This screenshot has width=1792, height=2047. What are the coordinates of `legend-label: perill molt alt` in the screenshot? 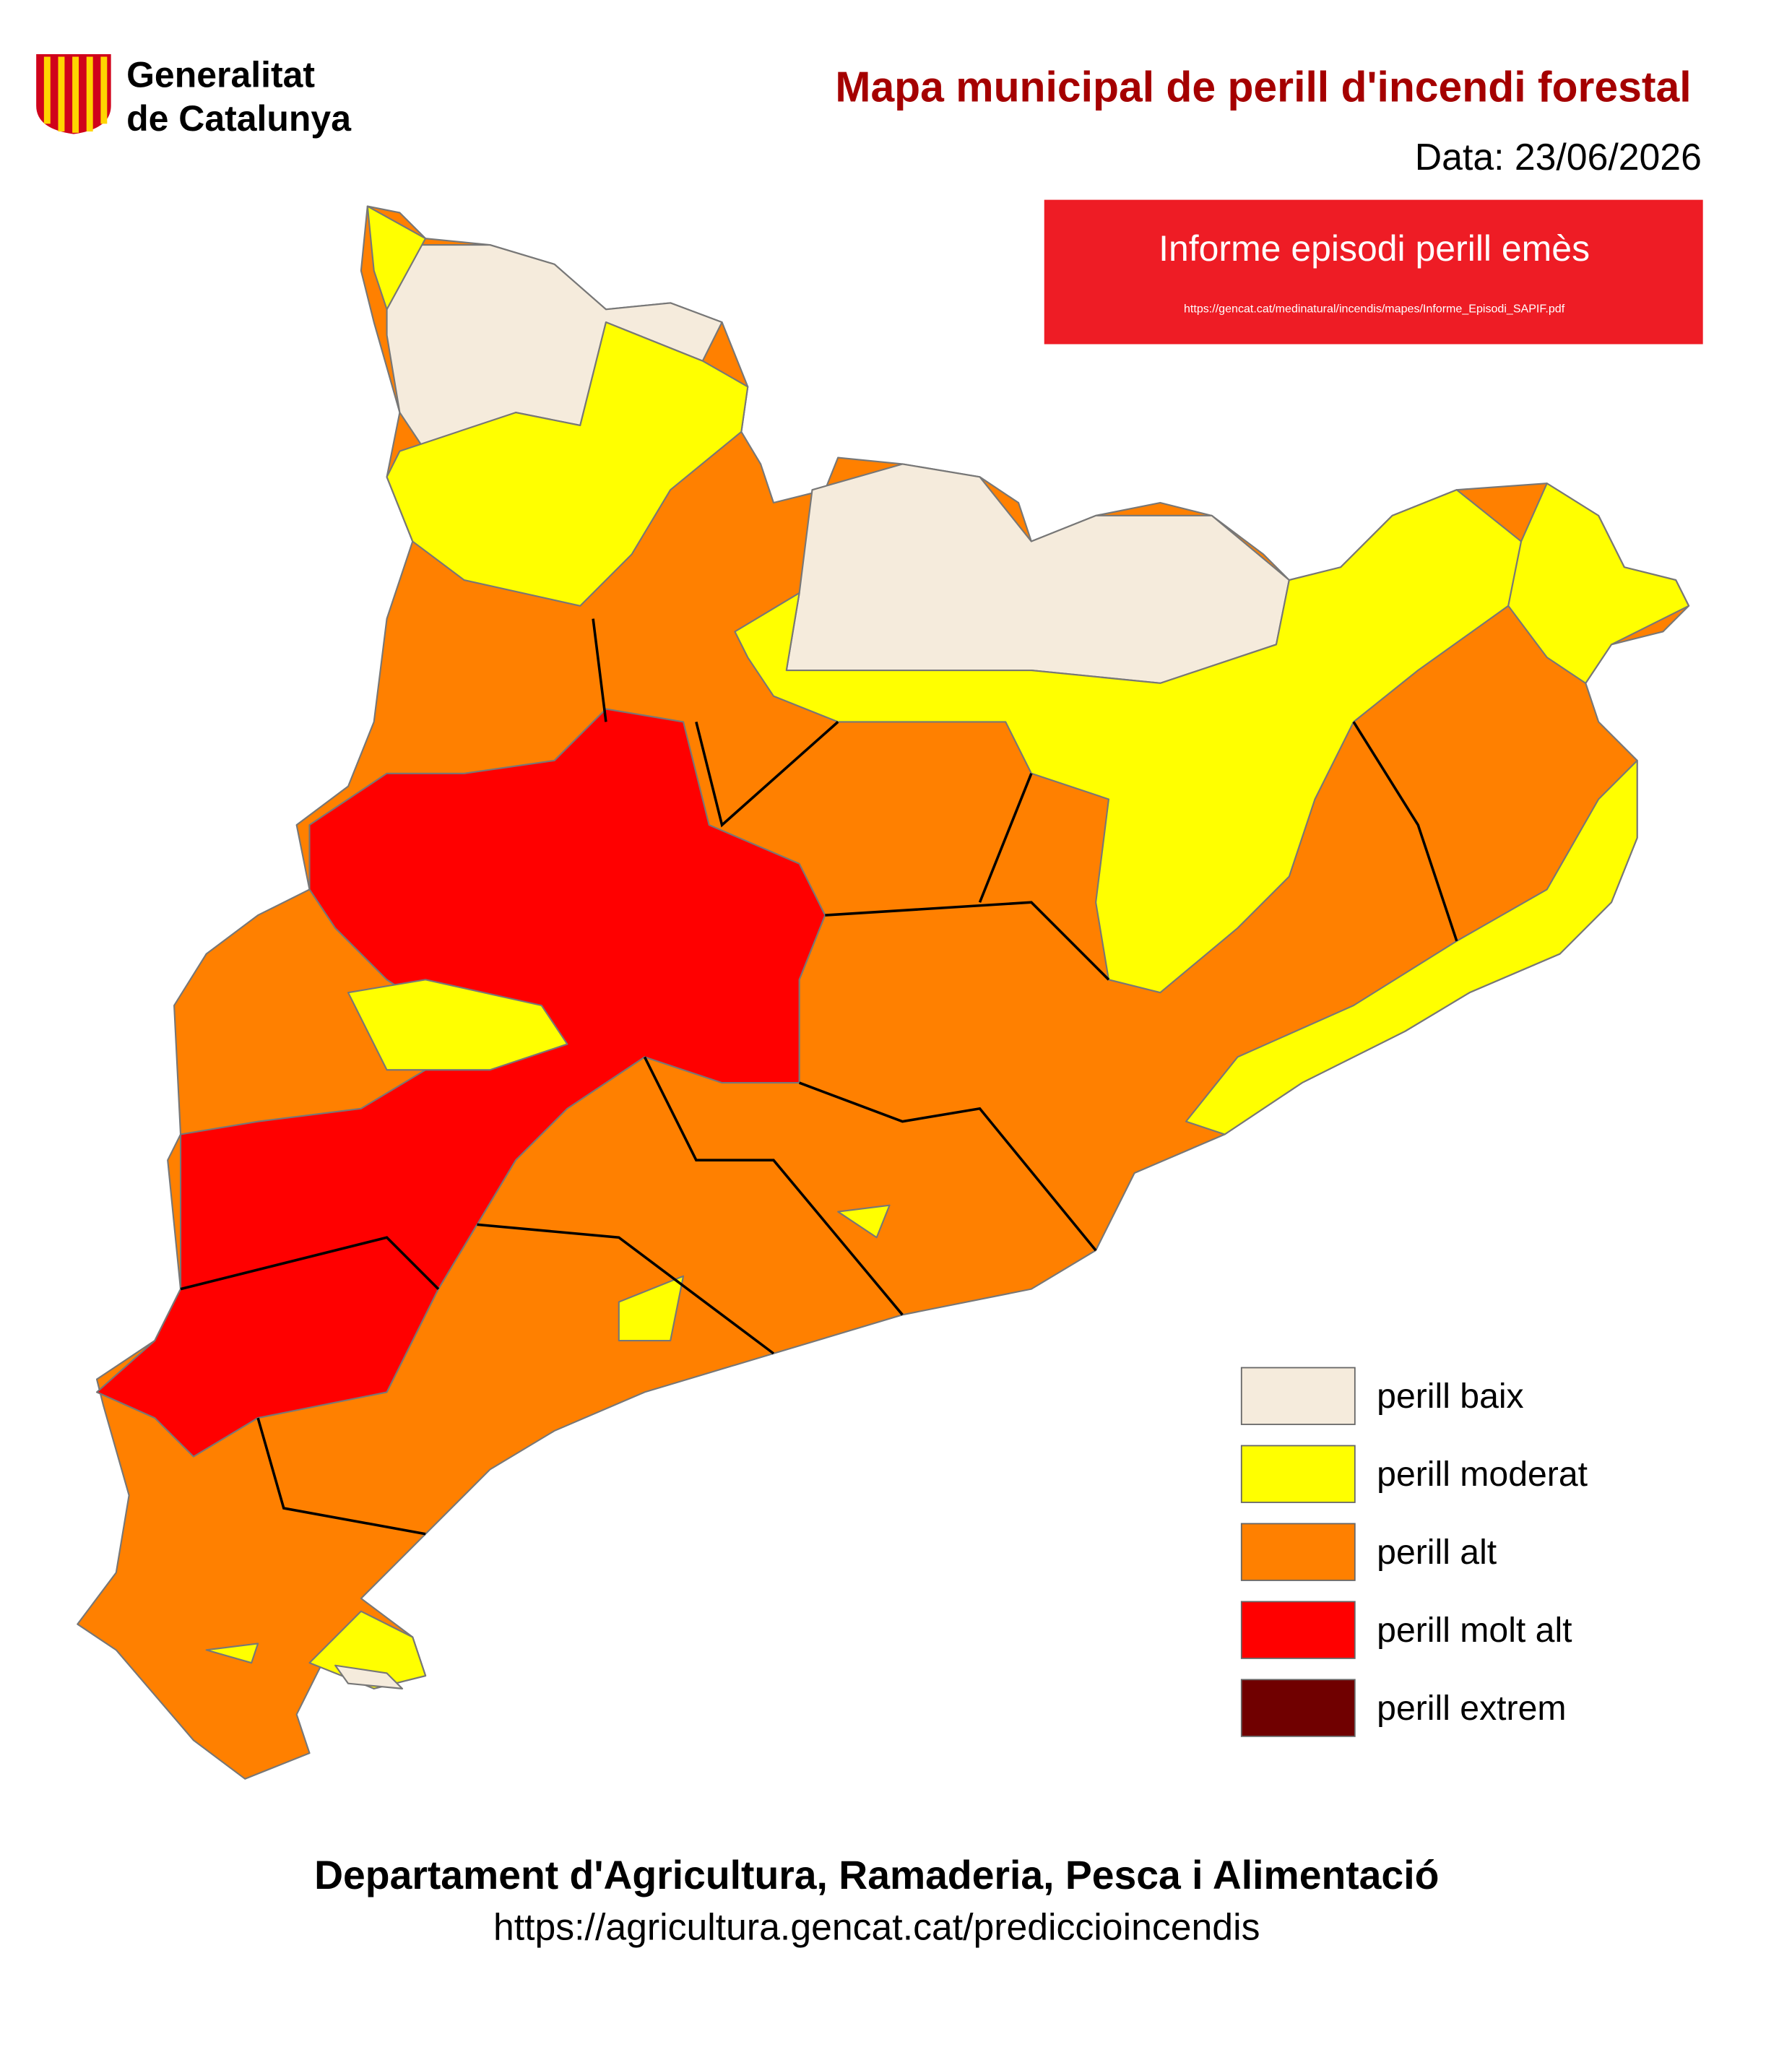 It's located at (1474, 1630).